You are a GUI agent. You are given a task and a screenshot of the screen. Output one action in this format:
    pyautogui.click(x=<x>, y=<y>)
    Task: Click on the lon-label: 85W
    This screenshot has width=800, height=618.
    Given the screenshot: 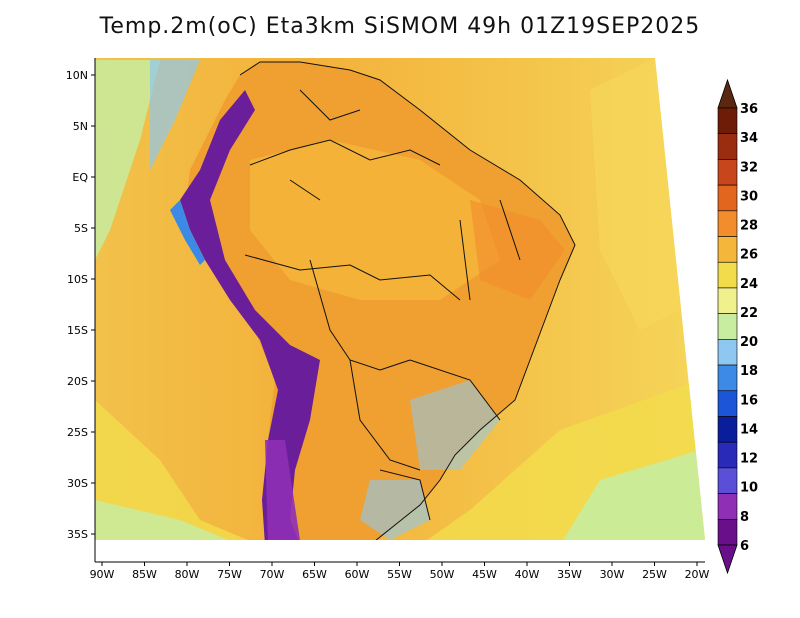 What is the action you would take?
    pyautogui.click(x=144, y=574)
    